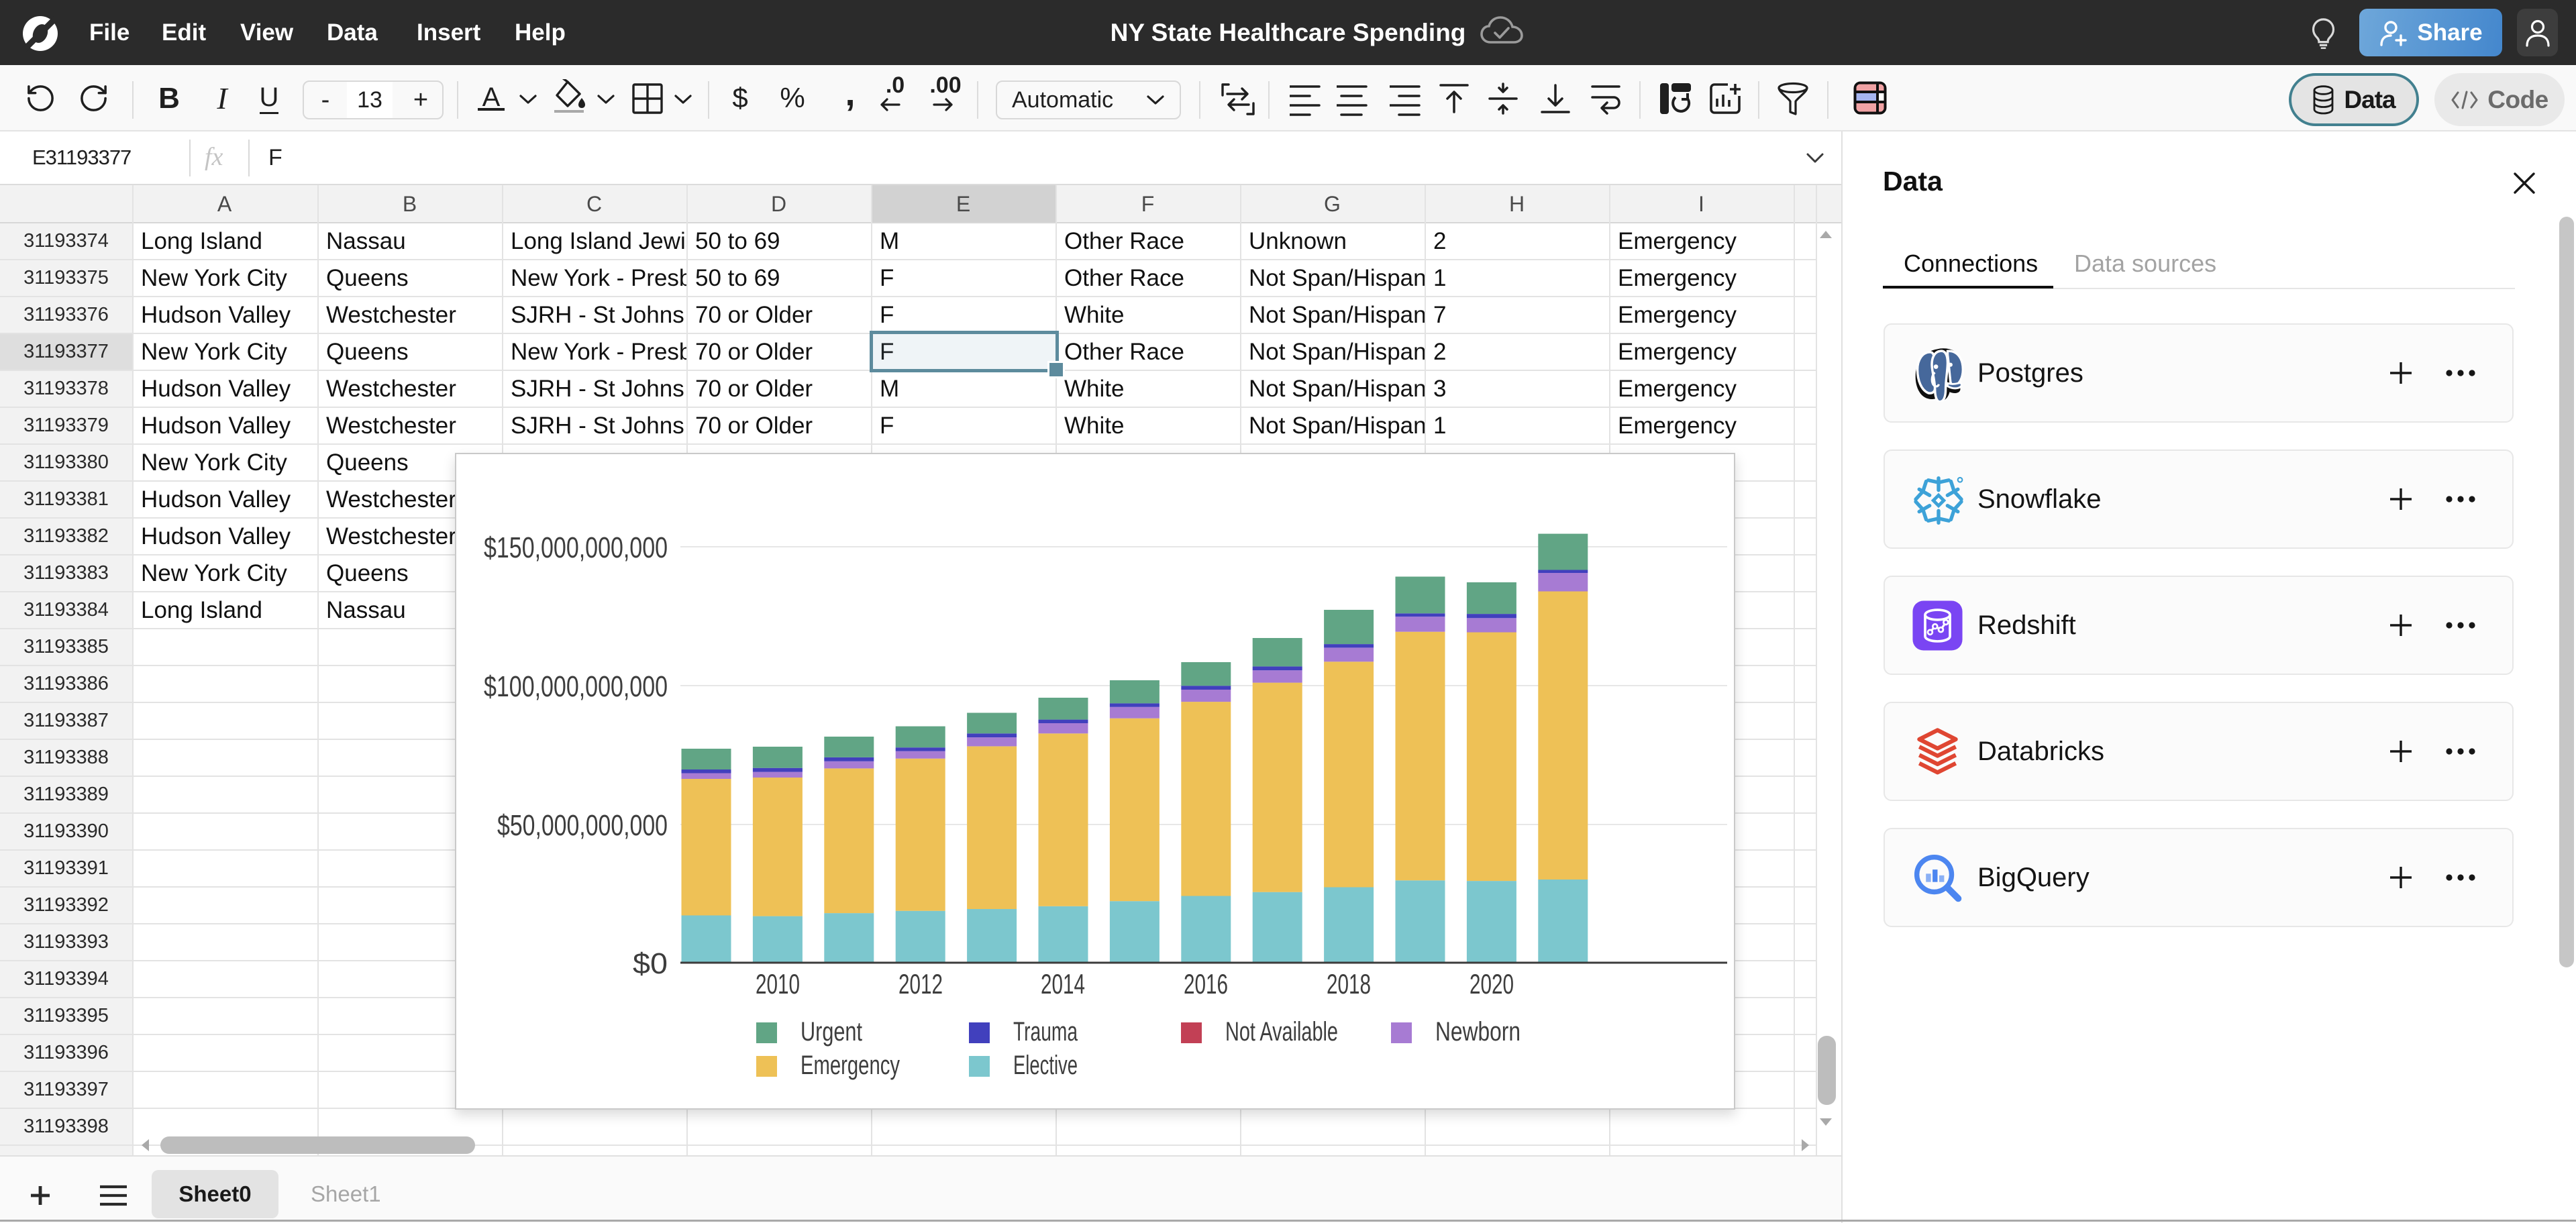 Image resolution: width=2576 pixels, height=1223 pixels. I want to click on svg-text: 2014, so click(1063, 984).